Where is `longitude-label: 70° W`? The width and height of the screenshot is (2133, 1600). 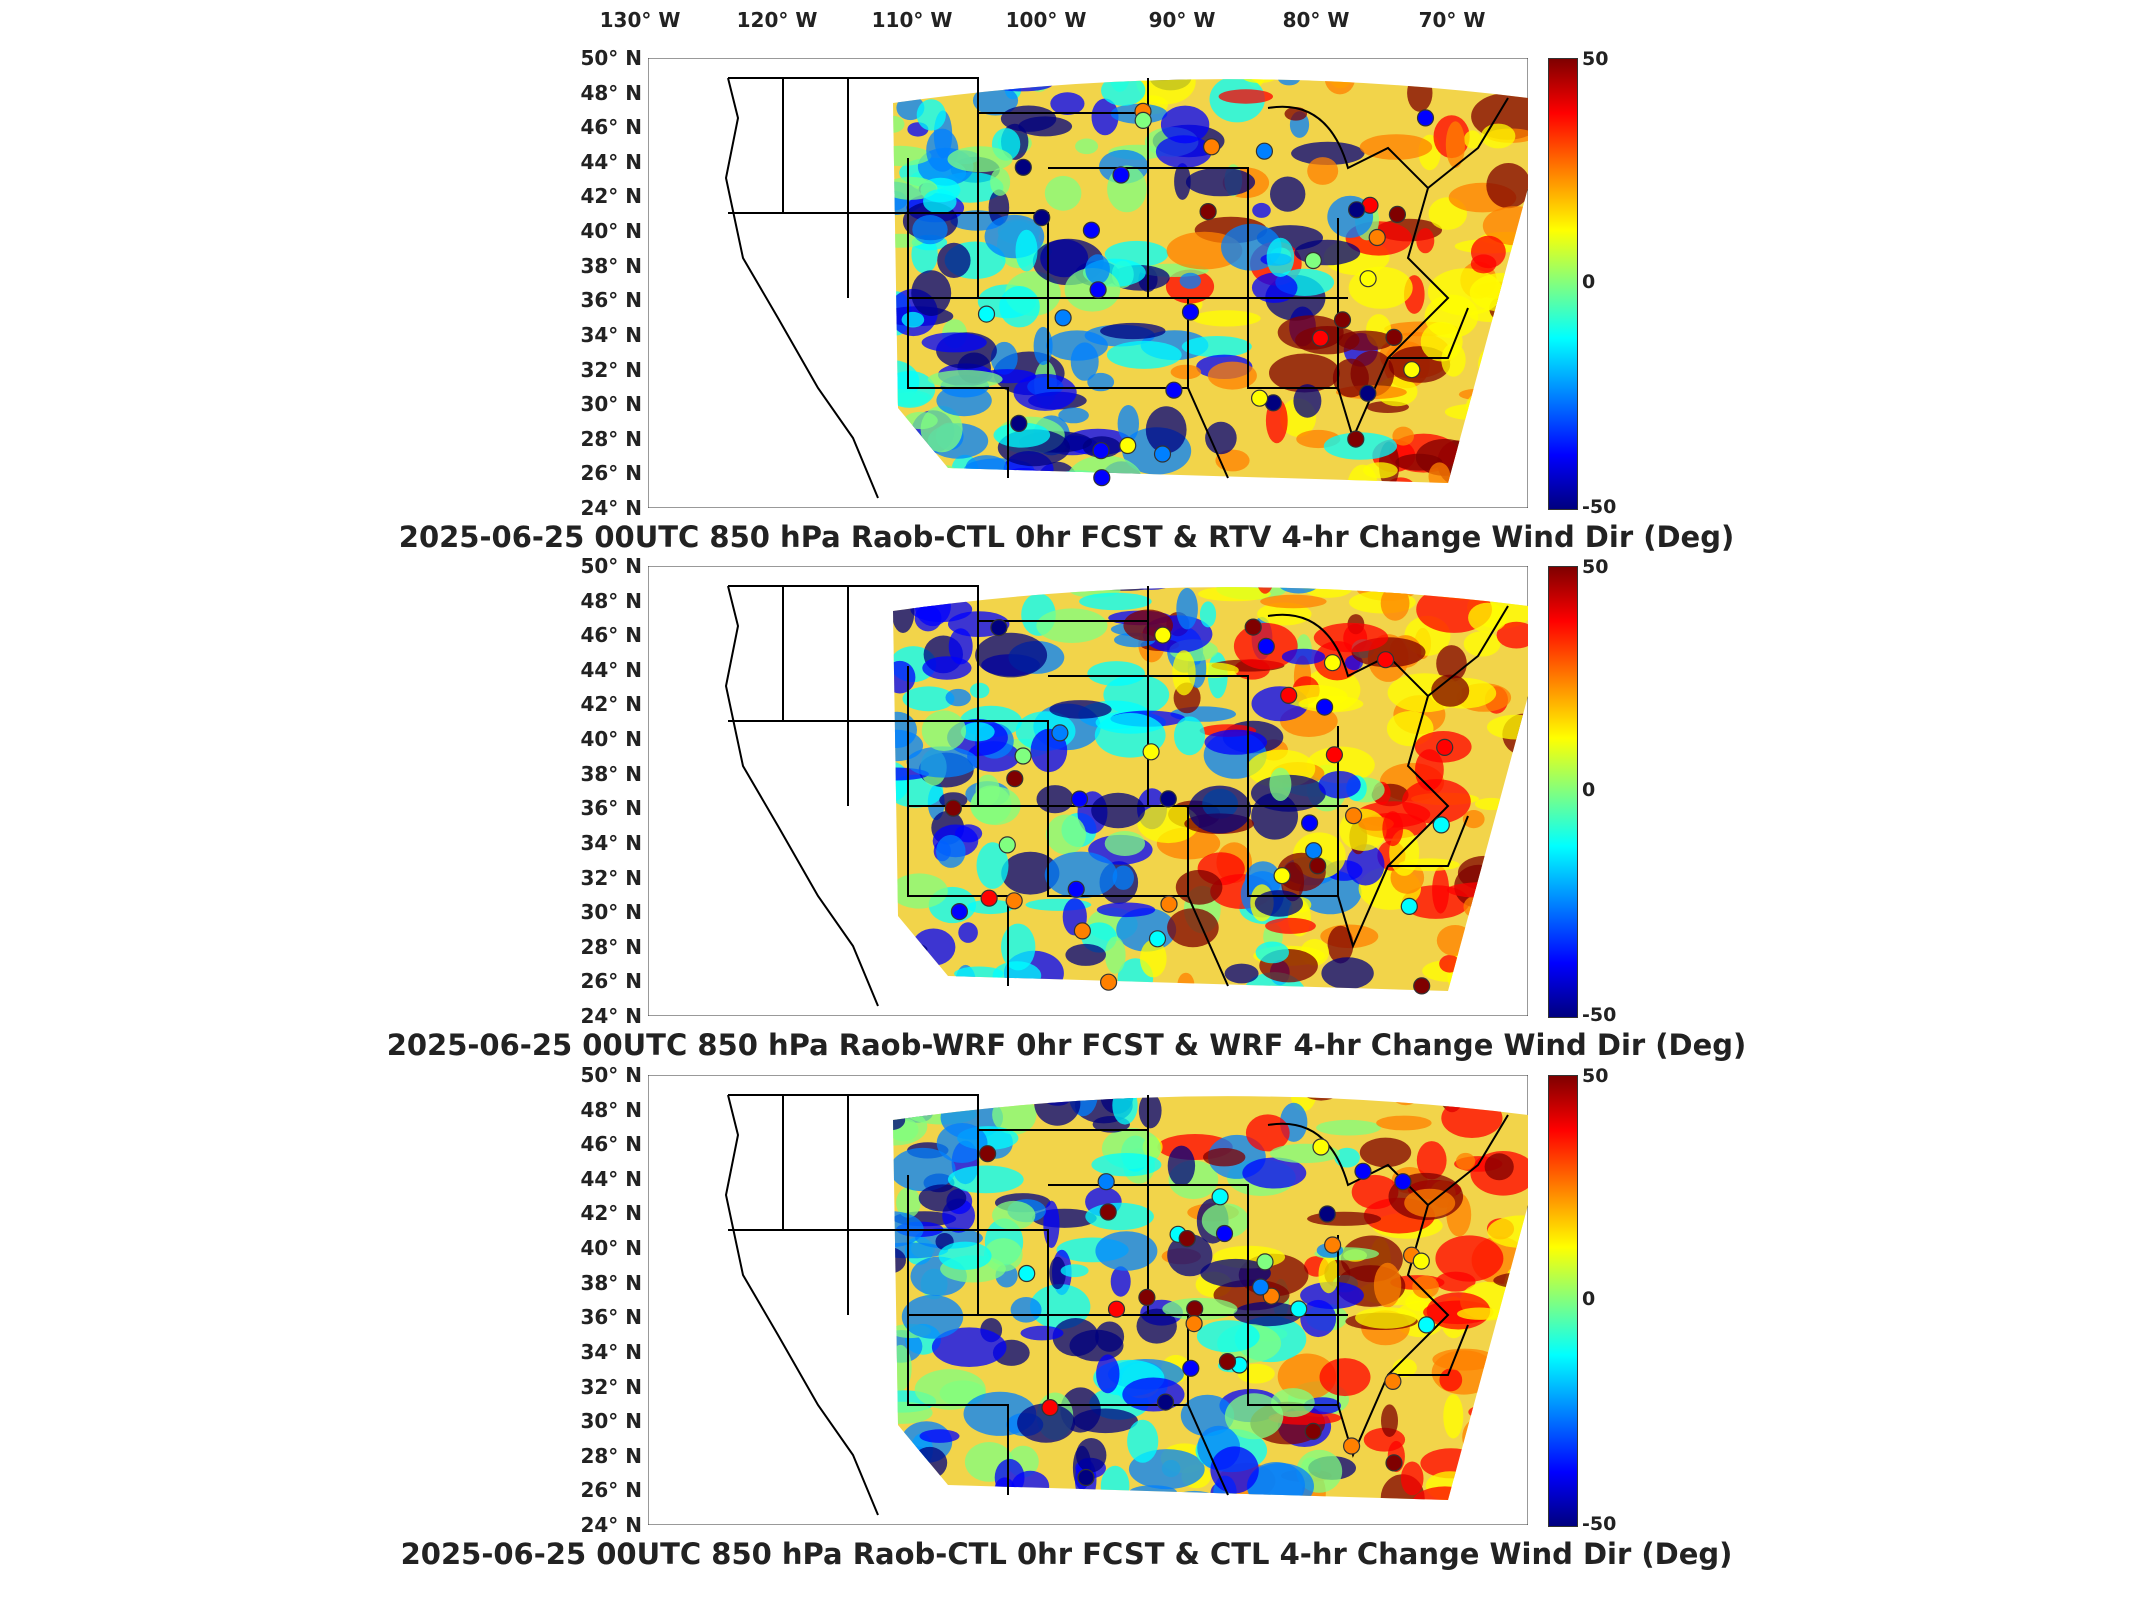 longitude-label: 70° W is located at coordinates (1452, 20).